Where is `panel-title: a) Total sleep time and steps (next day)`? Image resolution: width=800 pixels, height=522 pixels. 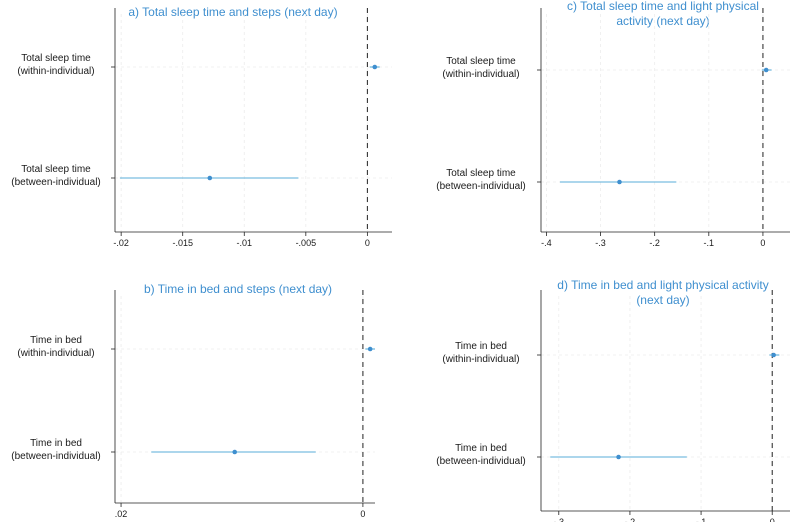
panel-title: a) Total sleep time and steps (next day) is located at coordinates (232, 12).